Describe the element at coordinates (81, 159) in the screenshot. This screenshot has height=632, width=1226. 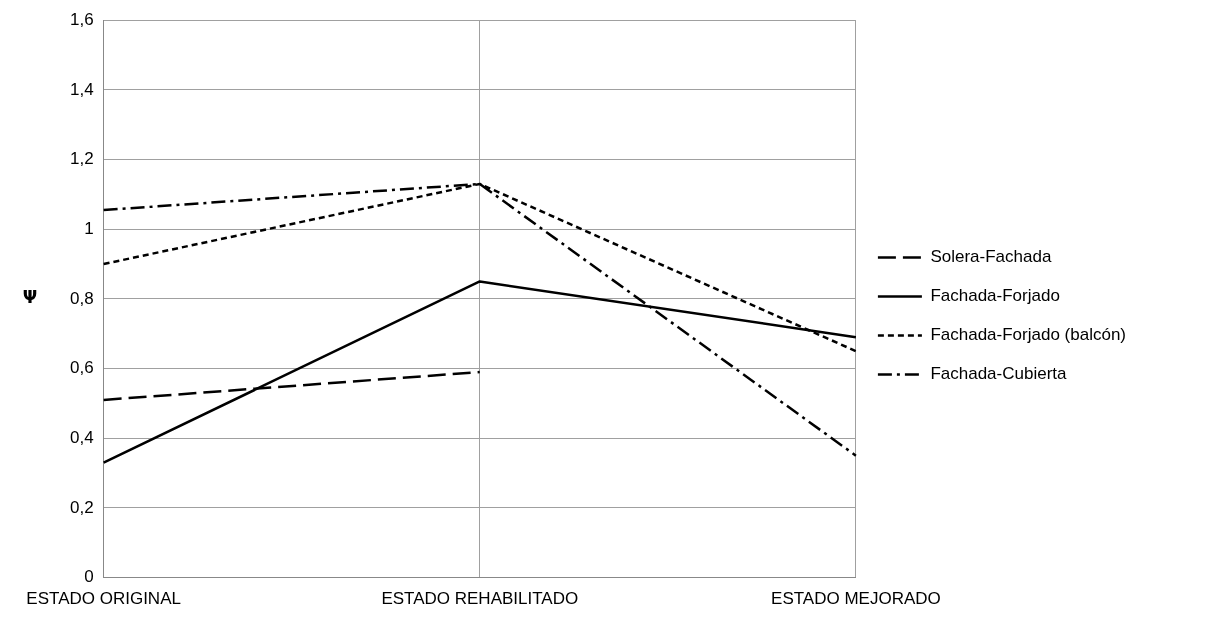
I see `y-tick-label: 1,2` at that location.